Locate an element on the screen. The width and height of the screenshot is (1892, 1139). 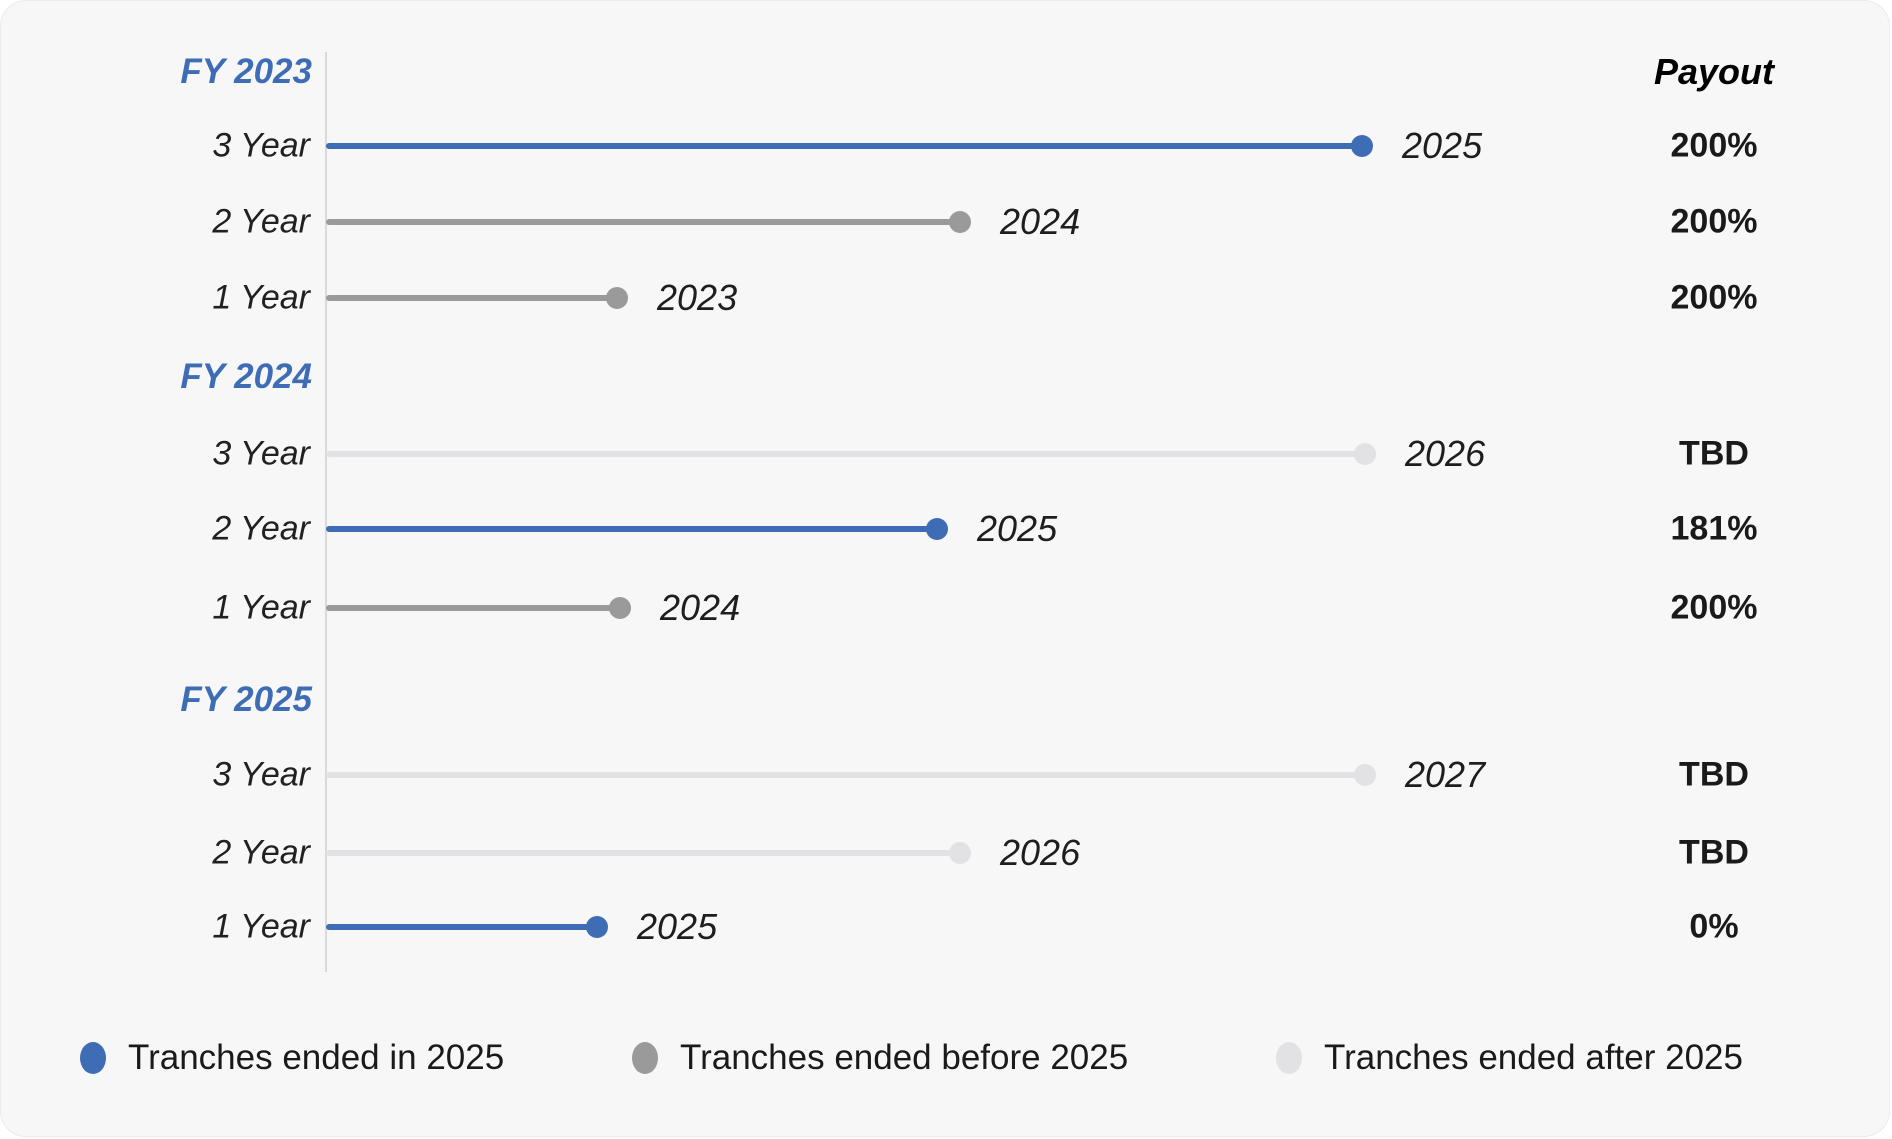
tranche-end-year: 2023 is located at coordinates (697, 297).